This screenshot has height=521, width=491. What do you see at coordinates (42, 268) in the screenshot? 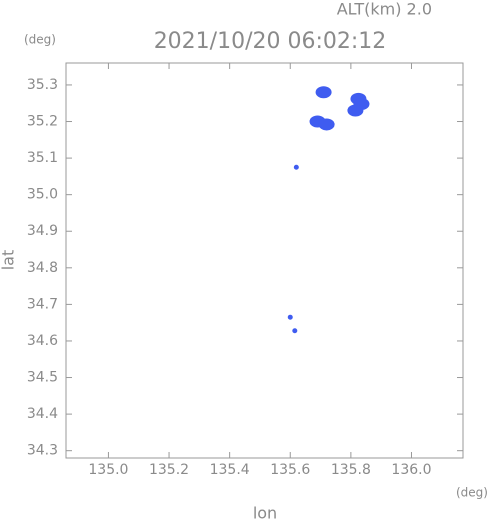
I see `y-tick-label: 34.8` at bounding box center [42, 268].